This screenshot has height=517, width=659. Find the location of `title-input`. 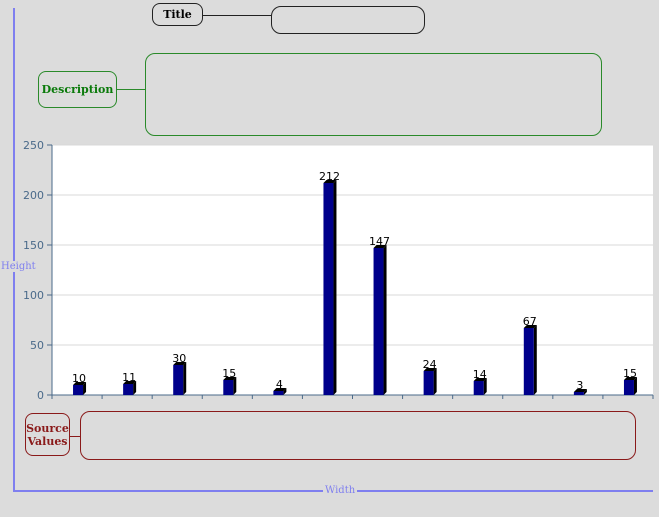

title-input is located at coordinates (348, 20).